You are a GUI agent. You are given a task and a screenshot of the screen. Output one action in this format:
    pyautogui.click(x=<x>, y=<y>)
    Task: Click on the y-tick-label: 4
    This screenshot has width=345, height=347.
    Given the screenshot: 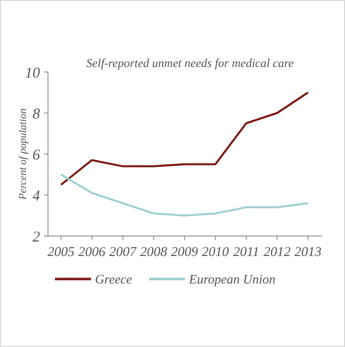 What is the action you would take?
    pyautogui.click(x=36, y=196)
    